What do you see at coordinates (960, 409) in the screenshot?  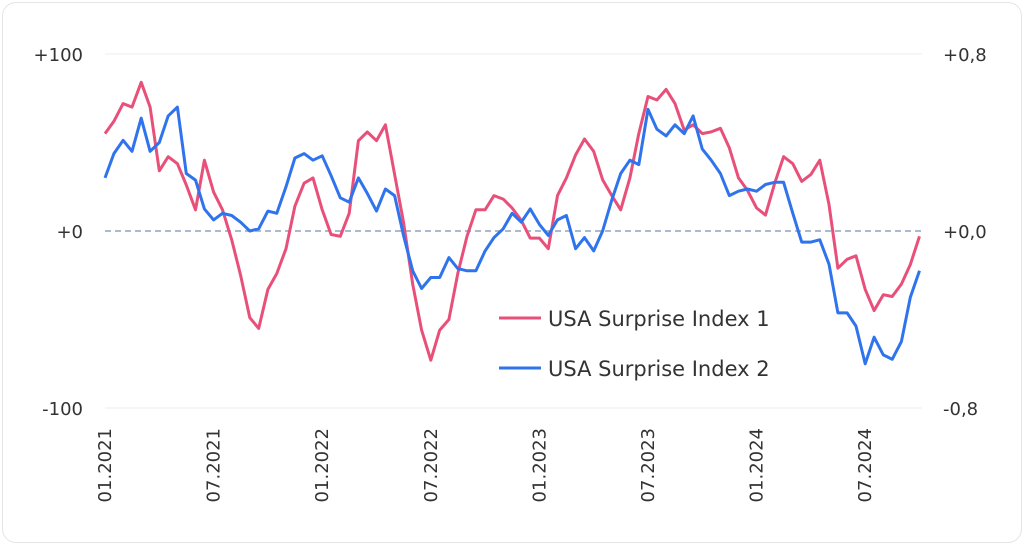 I see `y-right-tick: -0,8` at bounding box center [960, 409].